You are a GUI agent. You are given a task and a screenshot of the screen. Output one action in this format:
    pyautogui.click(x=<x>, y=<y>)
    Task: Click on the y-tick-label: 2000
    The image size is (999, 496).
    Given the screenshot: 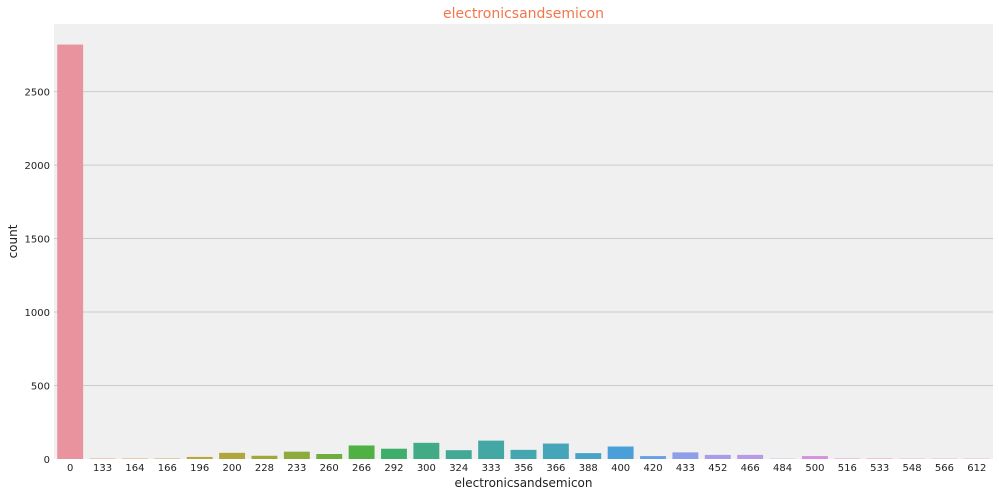 What is the action you would take?
    pyautogui.click(x=37, y=166)
    